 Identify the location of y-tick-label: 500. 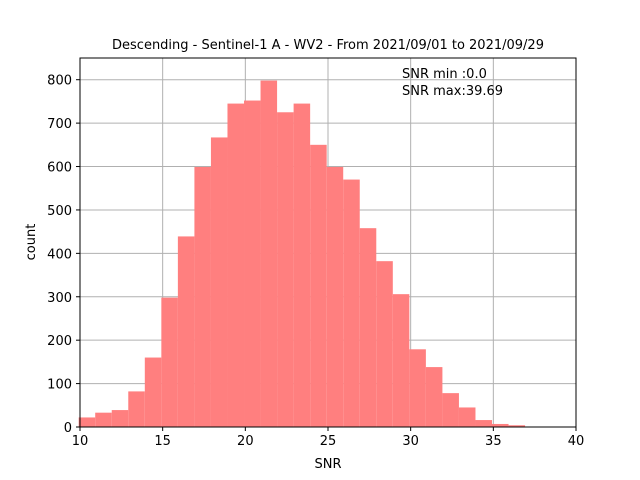
(59, 211).